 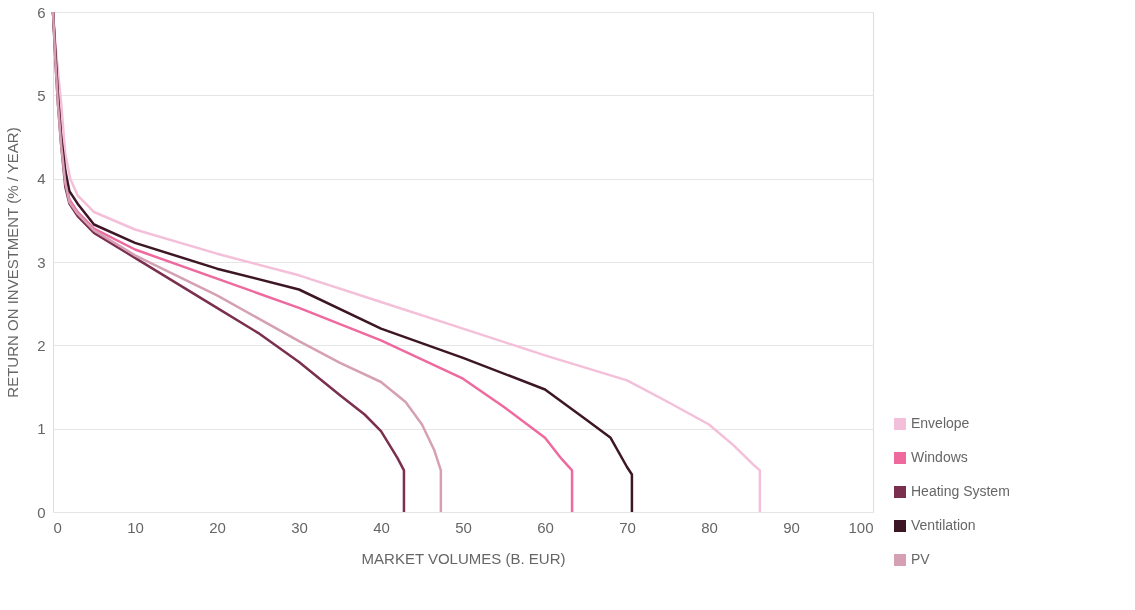 I want to click on legend-label: Heating System, so click(x=960, y=491).